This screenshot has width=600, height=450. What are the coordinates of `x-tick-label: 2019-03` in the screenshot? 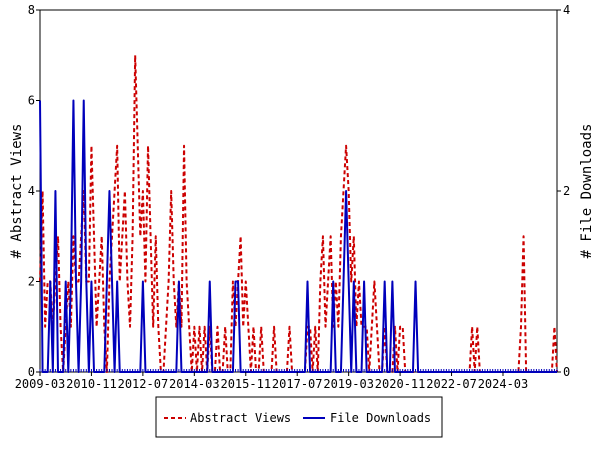 It's located at (348, 384).